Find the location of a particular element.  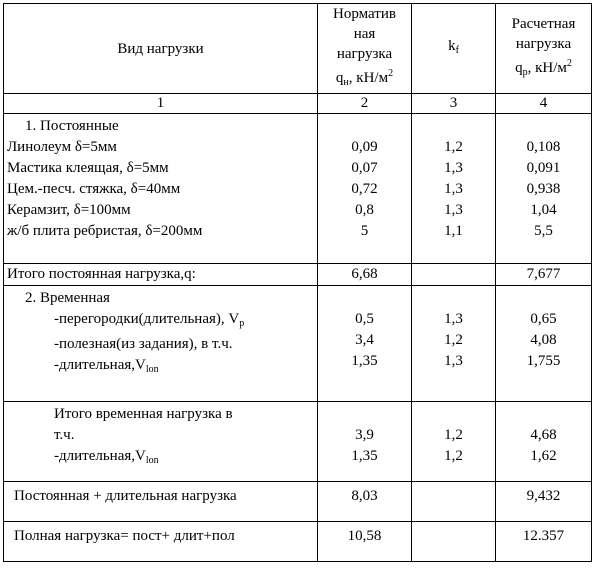

total-temporary-label: Итого временная нагрузка в is located at coordinates (143, 414).